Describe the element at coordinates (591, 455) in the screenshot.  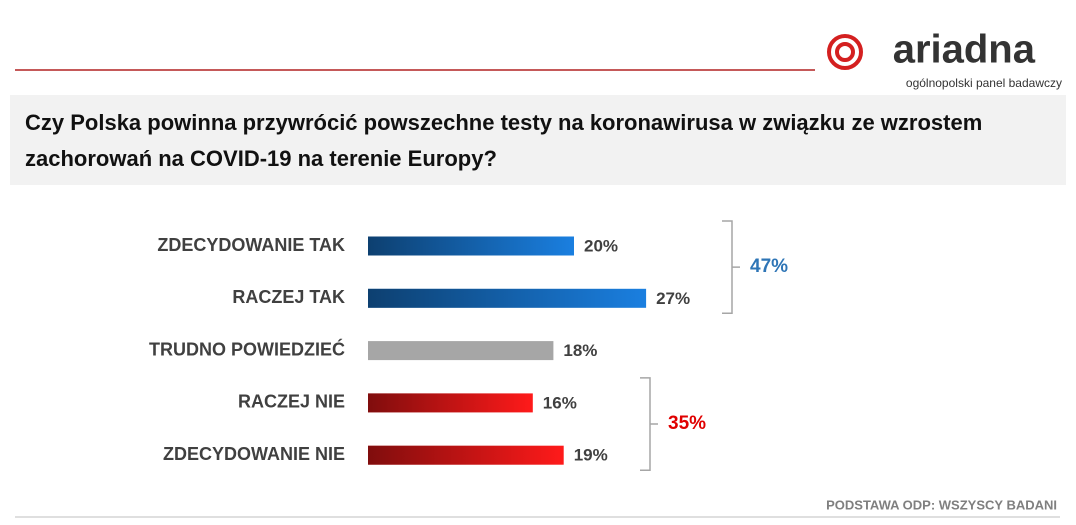
I see `value-label: 19%` at that location.